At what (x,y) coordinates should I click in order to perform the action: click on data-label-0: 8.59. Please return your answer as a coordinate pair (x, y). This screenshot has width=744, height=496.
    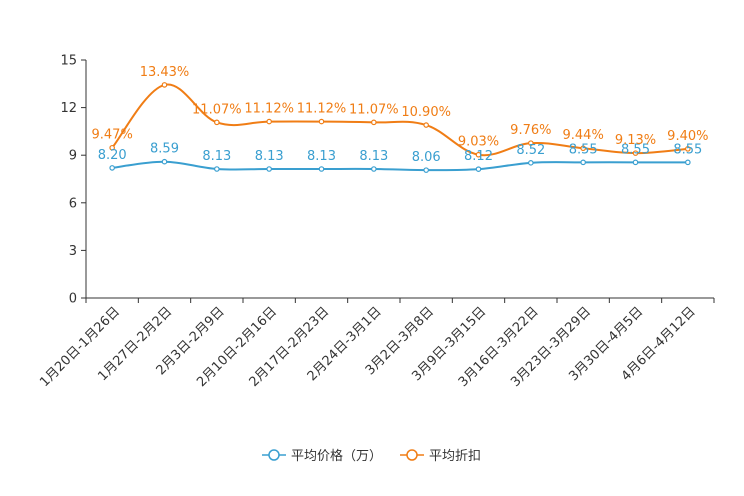
    Looking at the image, I should click on (164, 149).